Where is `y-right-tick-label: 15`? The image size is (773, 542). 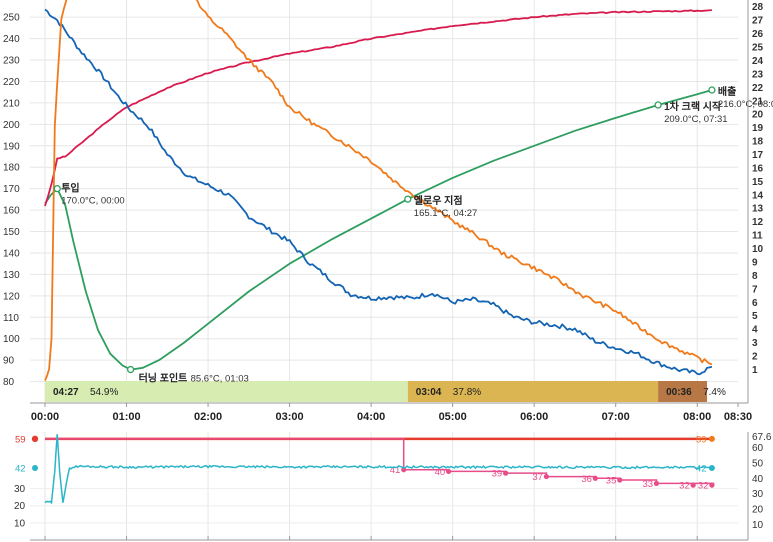
y-right-tick-label: 15 is located at coordinates (758, 182).